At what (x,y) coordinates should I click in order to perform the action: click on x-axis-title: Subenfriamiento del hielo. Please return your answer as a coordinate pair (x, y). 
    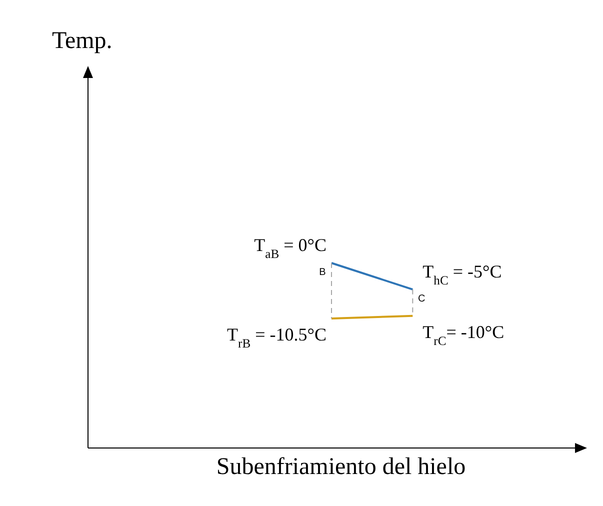
    Looking at the image, I should click on (341, 467).